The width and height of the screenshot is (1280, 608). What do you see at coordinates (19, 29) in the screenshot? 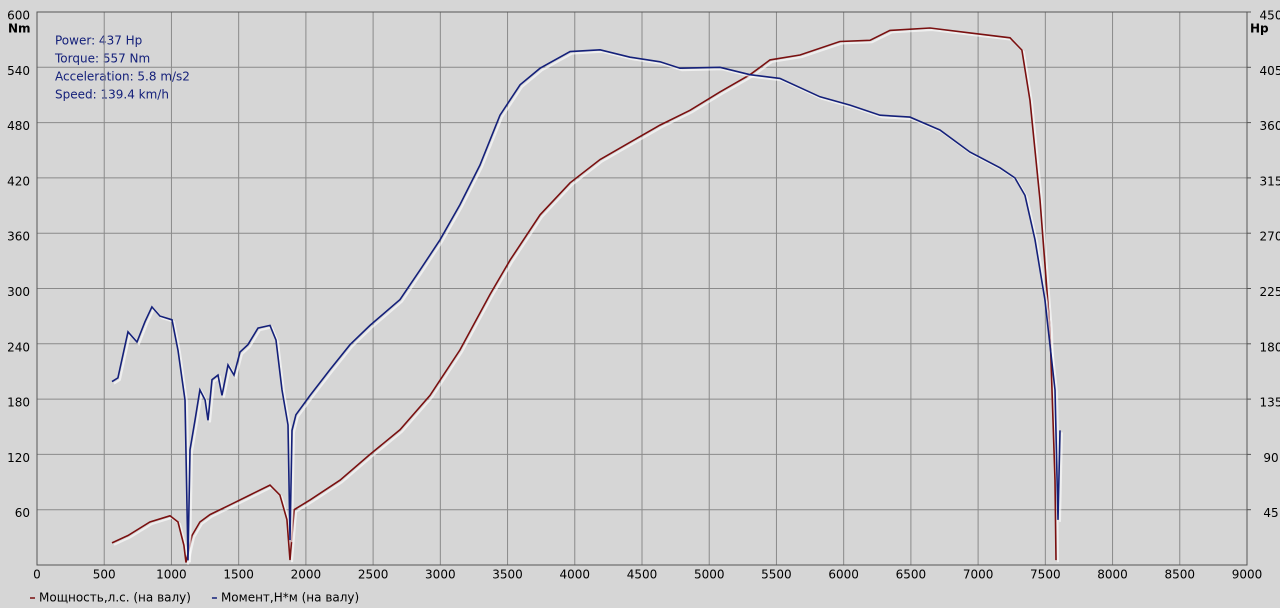
I see `y-unit: Nm` at bounding box center [19, 29].